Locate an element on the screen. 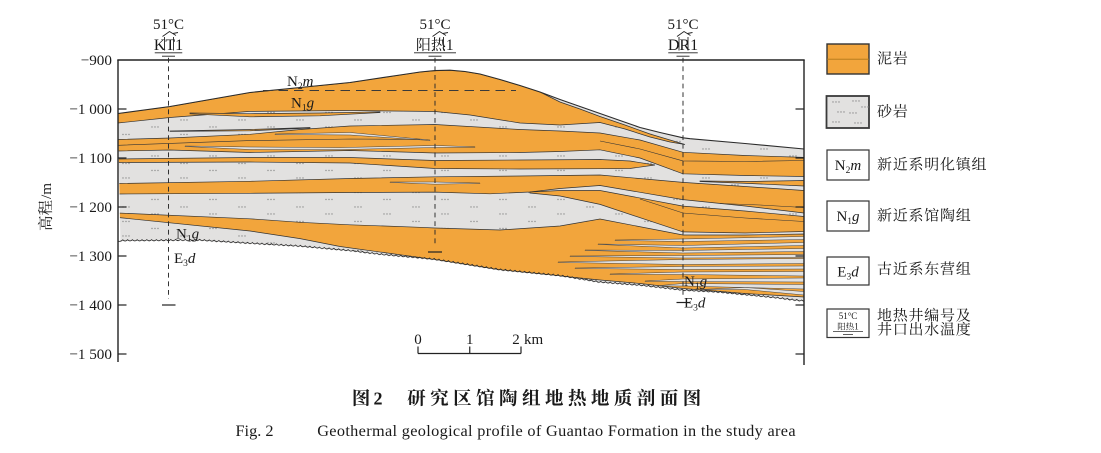 This screenshot has height=453, width=1101. svg-text: 0 is located at coordinates (418, 340).